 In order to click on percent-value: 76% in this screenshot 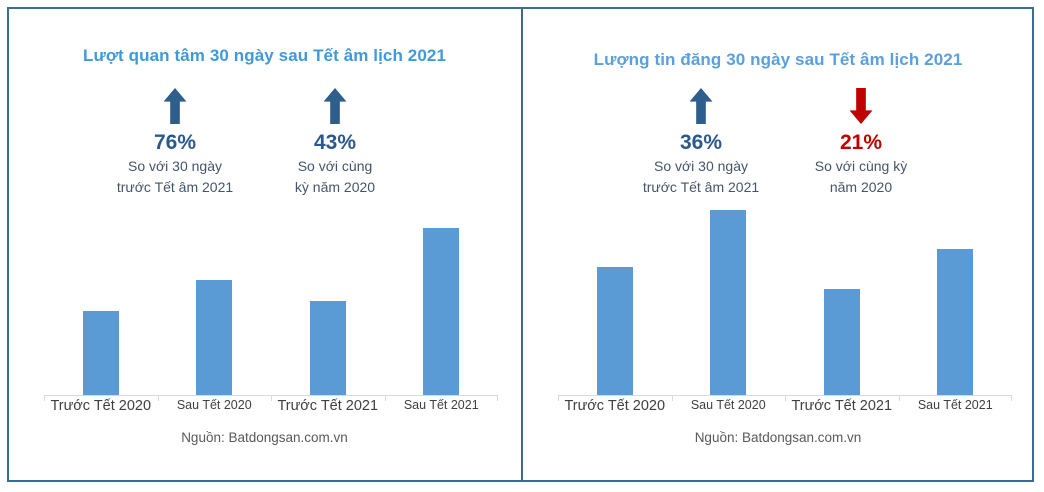, I will do `click(175, 142)`.